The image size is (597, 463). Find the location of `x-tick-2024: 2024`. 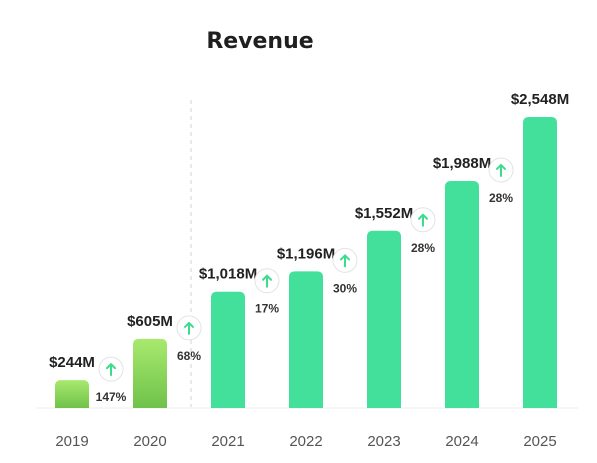

x-tick-2024: 2024 is located at coordinates (461, 441).